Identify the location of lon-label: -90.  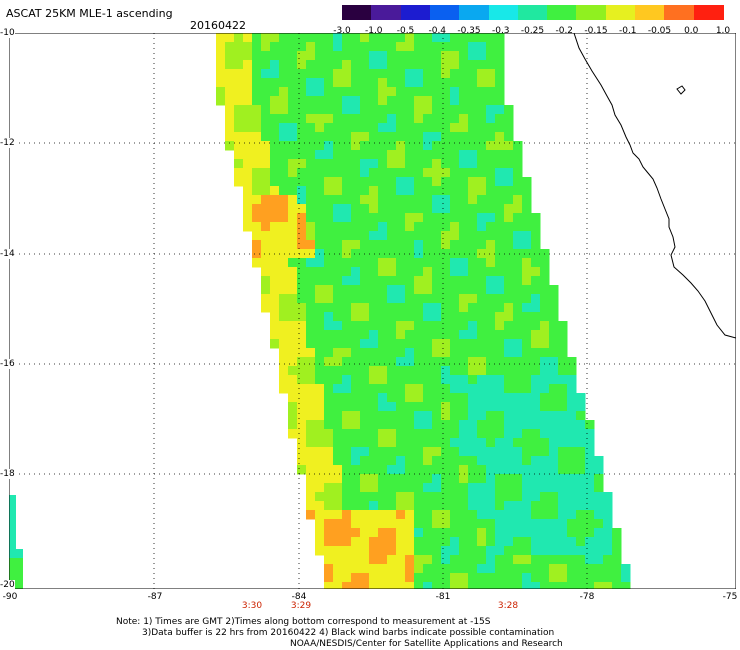
(10, 597).